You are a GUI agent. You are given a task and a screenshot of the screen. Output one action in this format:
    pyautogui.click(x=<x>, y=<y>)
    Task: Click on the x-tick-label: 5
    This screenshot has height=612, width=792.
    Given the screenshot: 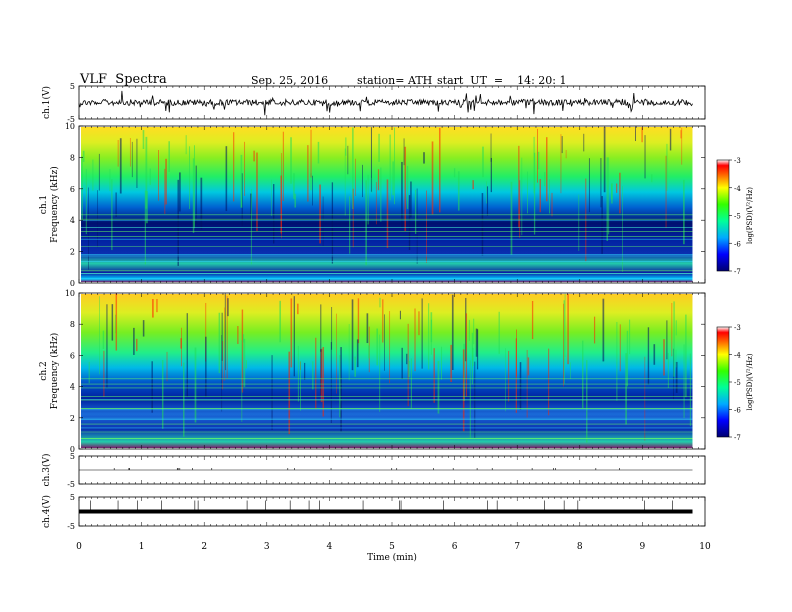 What is the action you would take?
    pyautogui.click(x=392, y=547)
    